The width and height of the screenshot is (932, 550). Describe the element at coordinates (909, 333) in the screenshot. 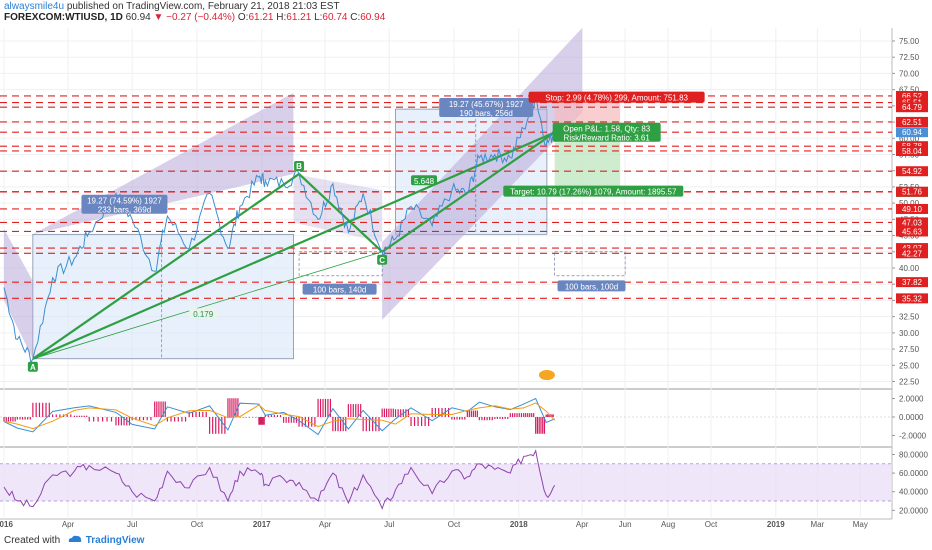

I see `y-tick-label: 30.00` at that location.